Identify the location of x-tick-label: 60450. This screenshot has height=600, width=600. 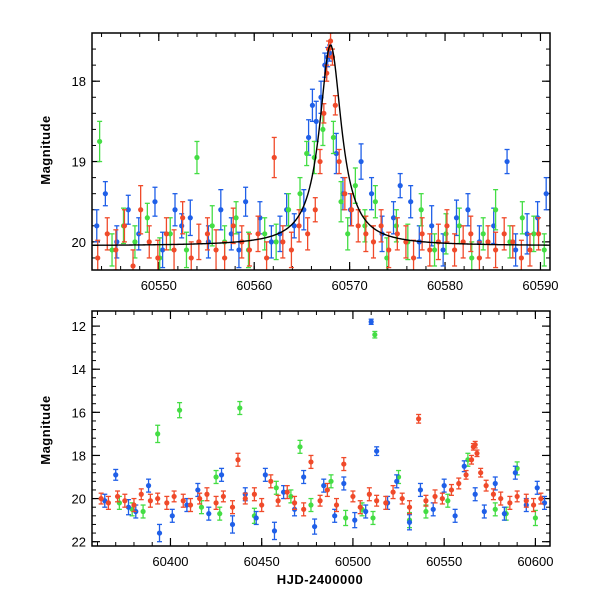
(262, 561).